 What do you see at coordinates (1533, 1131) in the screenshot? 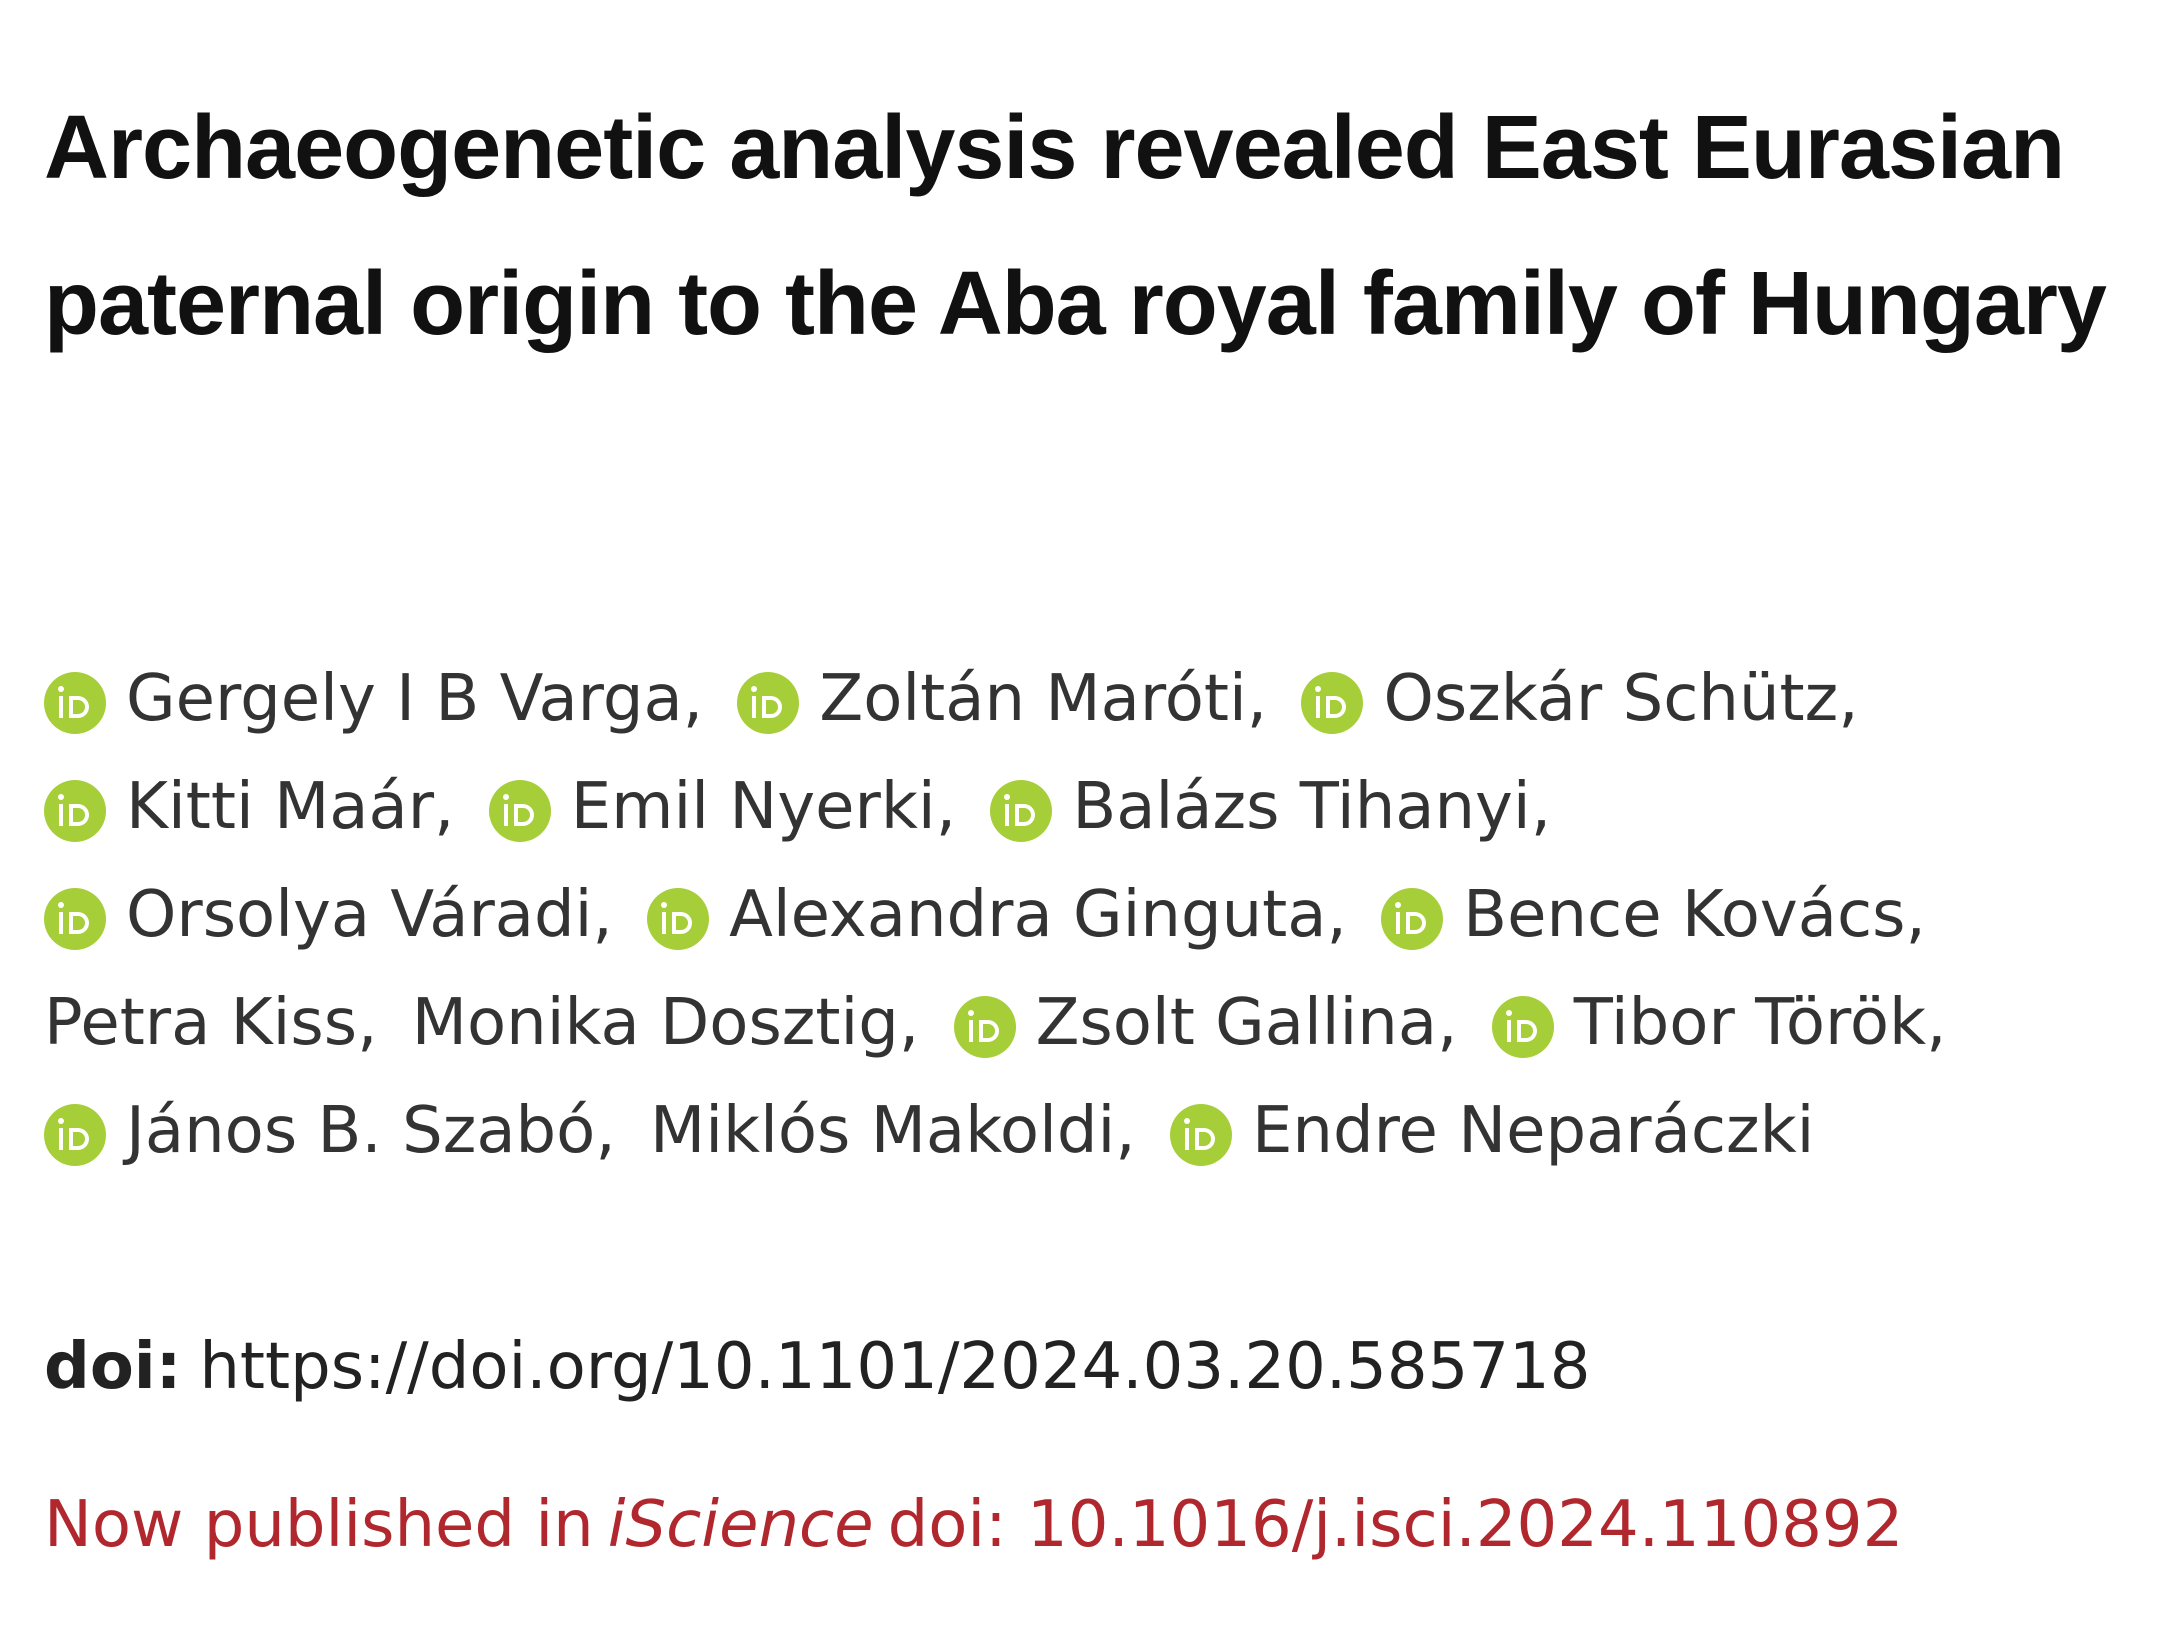
I see `author-name: Endre Neparáczki` at bounding box center [1533, 1131].